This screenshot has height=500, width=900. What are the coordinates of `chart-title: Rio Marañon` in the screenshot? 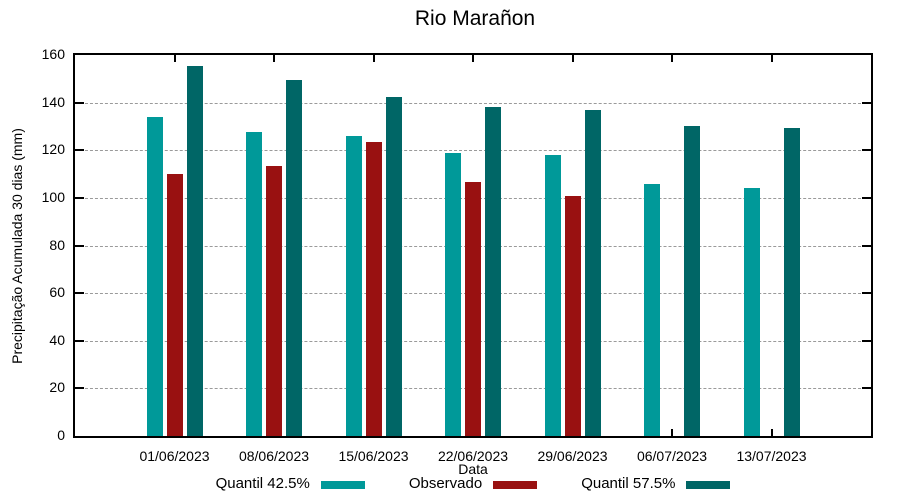 It's located at (475, 18).